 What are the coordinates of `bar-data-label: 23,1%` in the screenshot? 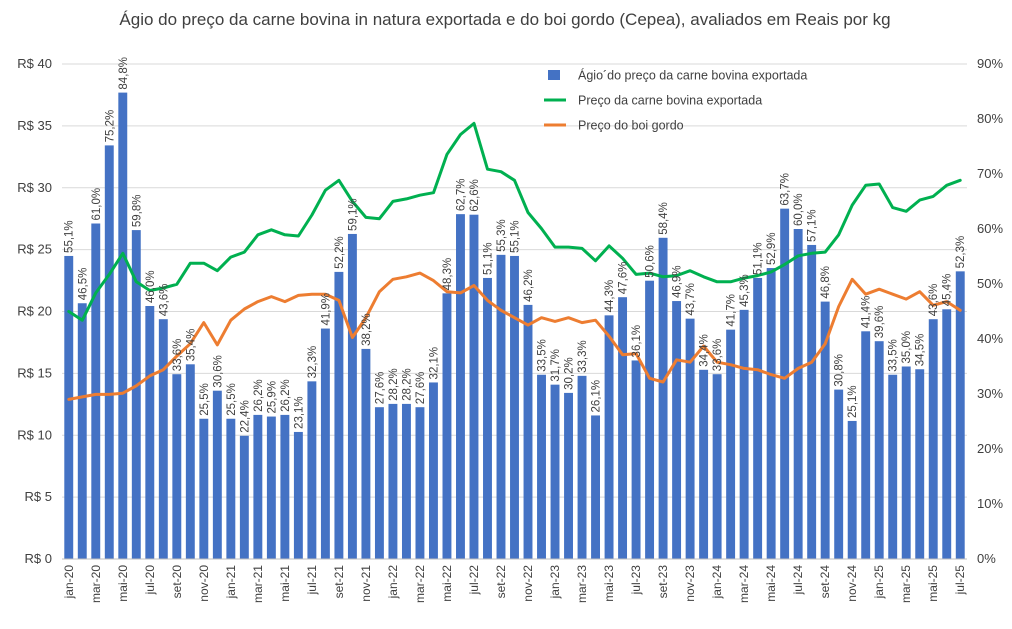 It's located at (299, 412).